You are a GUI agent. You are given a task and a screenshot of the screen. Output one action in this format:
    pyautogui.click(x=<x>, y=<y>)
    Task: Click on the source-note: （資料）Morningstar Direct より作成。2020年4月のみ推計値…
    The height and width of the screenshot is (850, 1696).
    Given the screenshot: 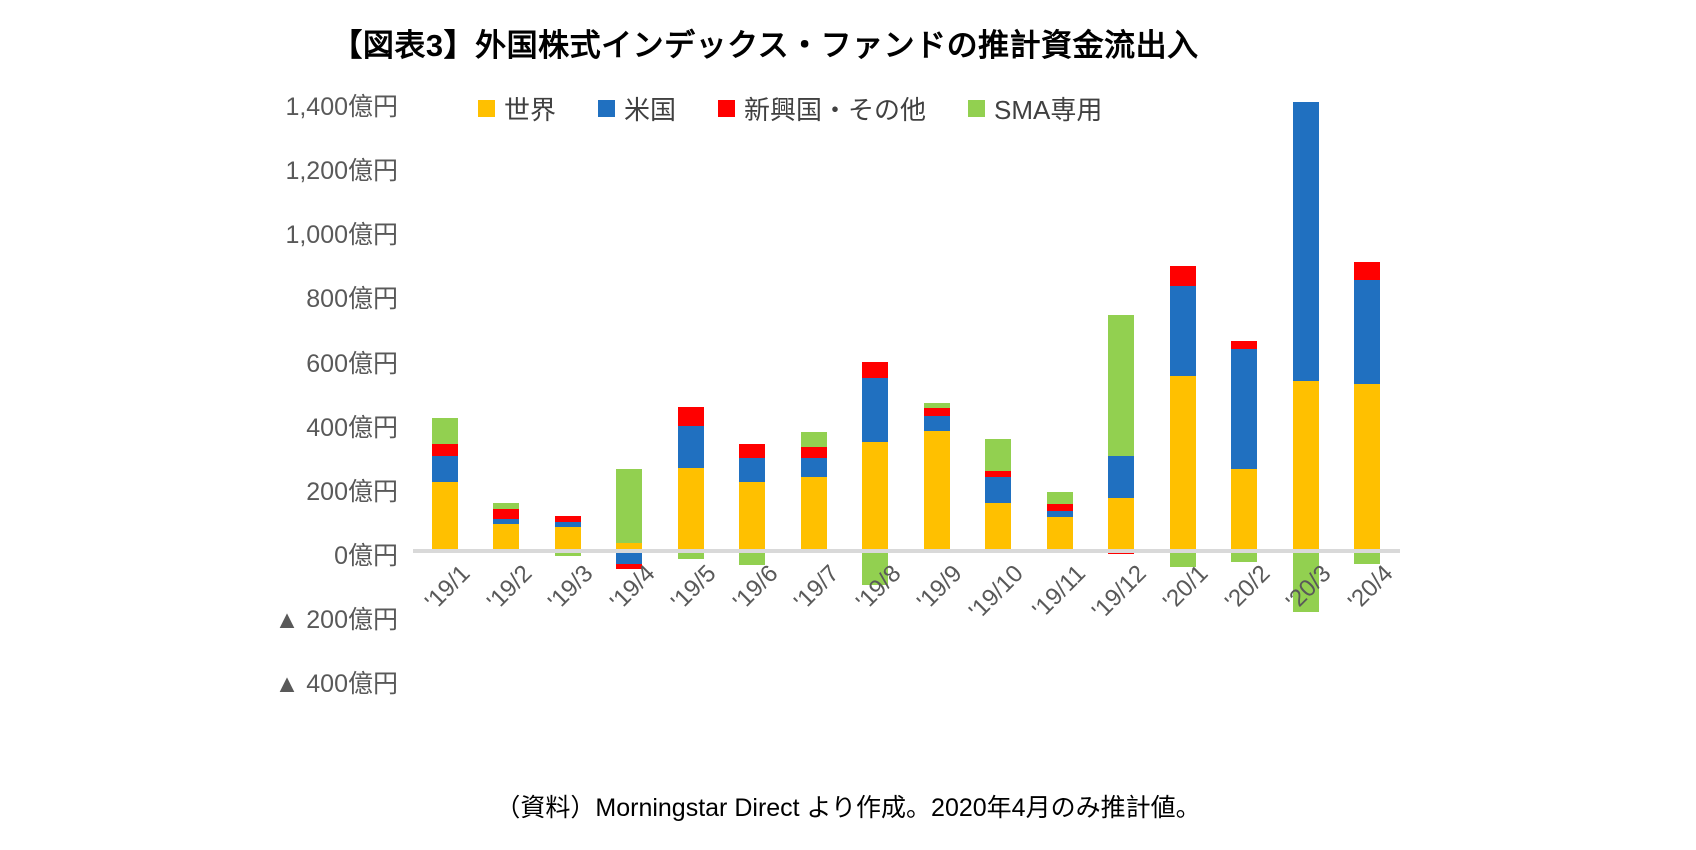 What is the action you would take?
    pyautogui.click(x=848, y=808)
    